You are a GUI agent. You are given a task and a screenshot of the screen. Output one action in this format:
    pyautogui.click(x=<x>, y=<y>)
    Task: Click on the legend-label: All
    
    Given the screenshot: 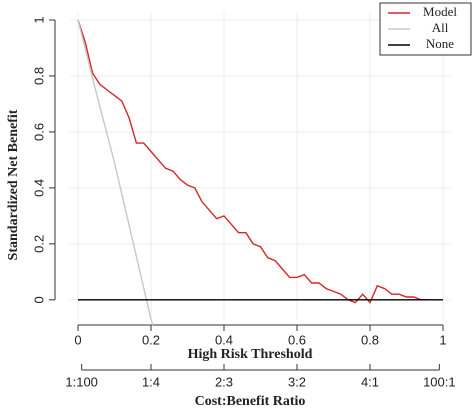 What is the action you would take?
    pyautogui.click(x=440, y=27)
    